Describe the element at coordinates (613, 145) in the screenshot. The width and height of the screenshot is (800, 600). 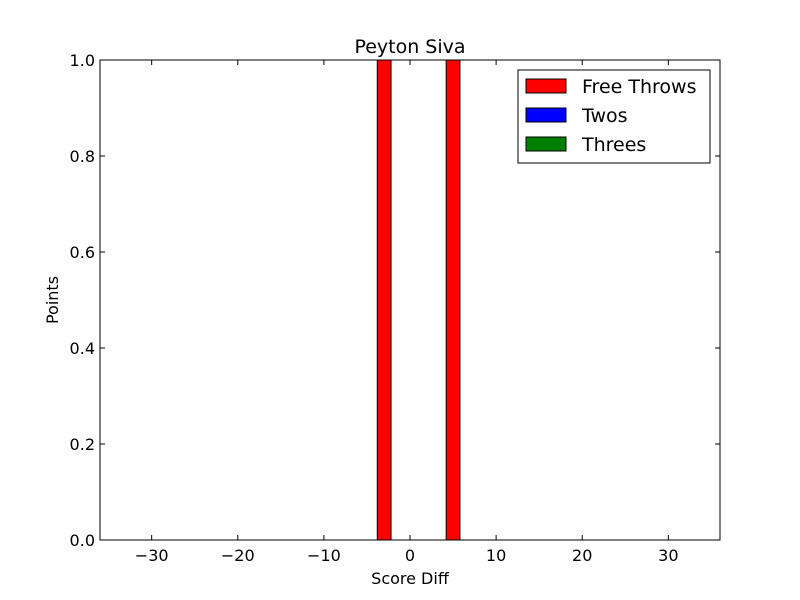
I see `legend-label-2: Threes` at that location.